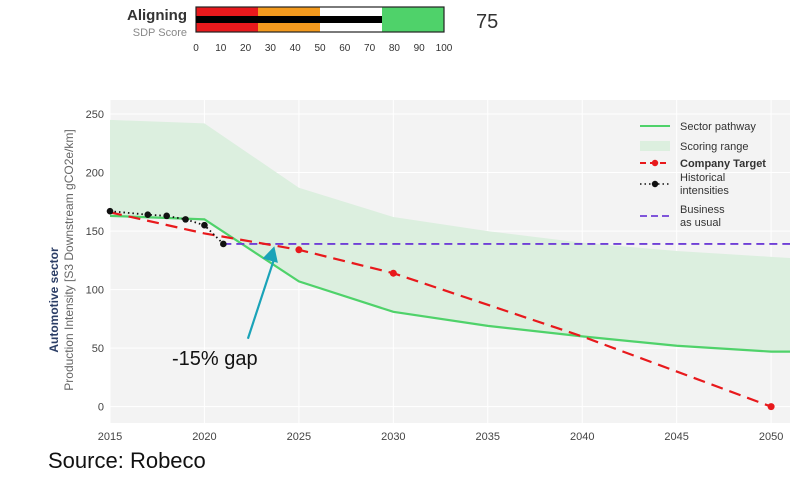 This screenshot has height=477, width=800. Describe the element at coordinates (704, 191) in the screenshot. I see `legend-label-line2: intensities` at that location.